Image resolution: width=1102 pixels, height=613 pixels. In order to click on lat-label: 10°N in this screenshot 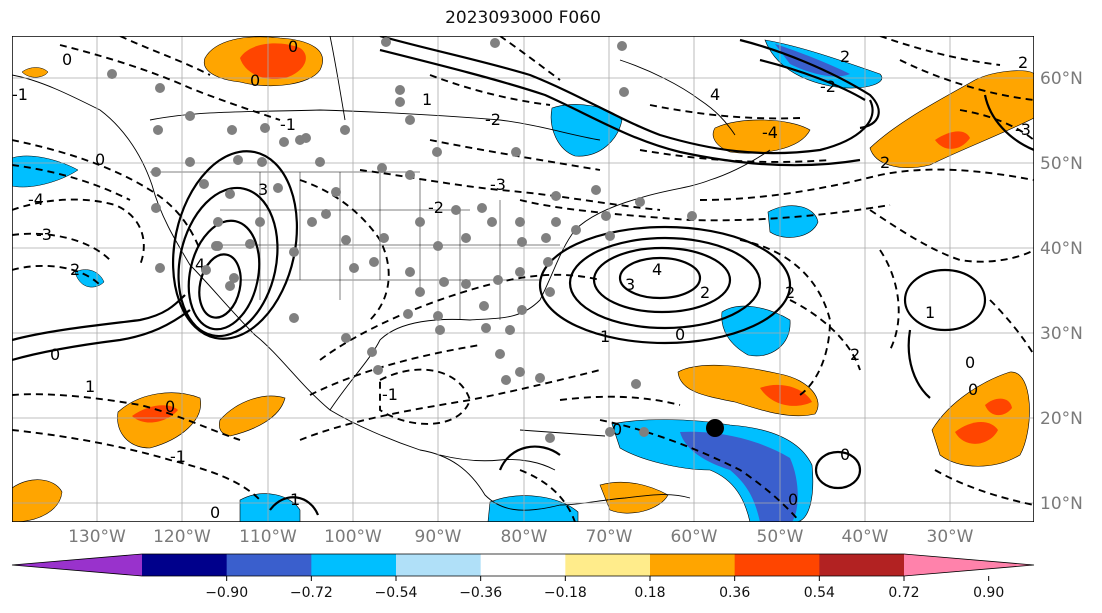, I will do `click(1061, 504)`.